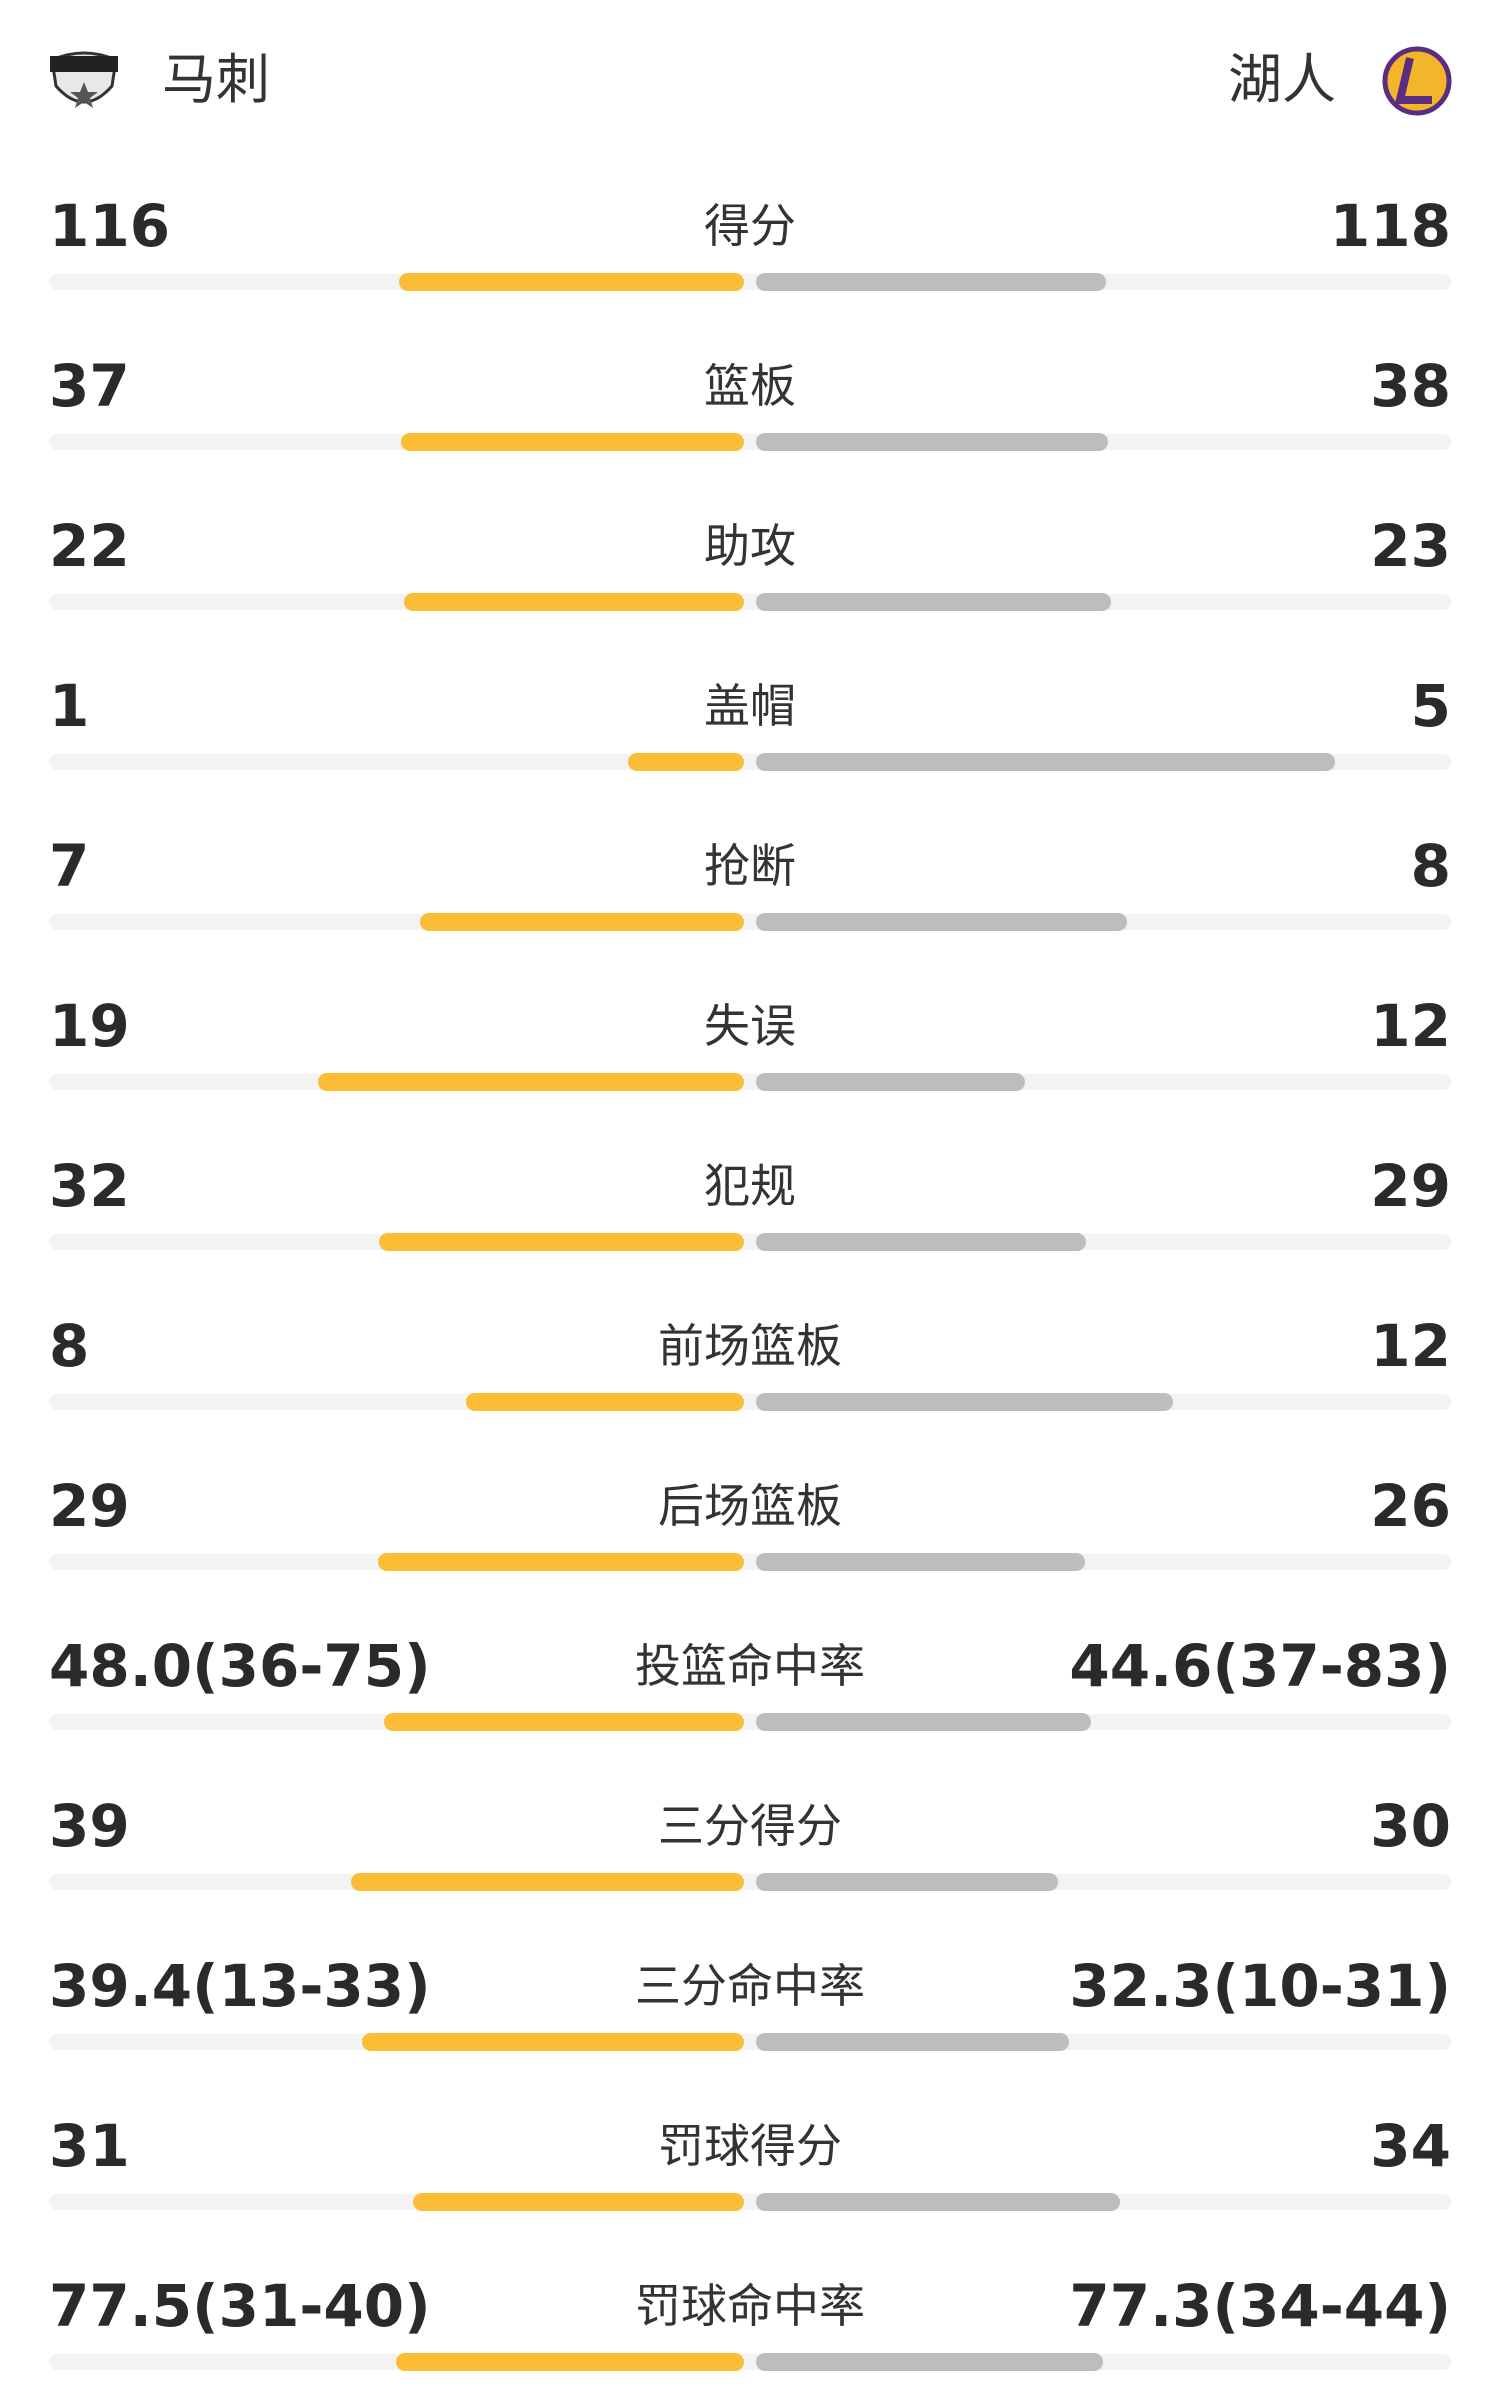  What do you see at coordinates (750, 1186) in the screenshot?
I see `stat-label: 犯规` at bounding box center [750, 1186].